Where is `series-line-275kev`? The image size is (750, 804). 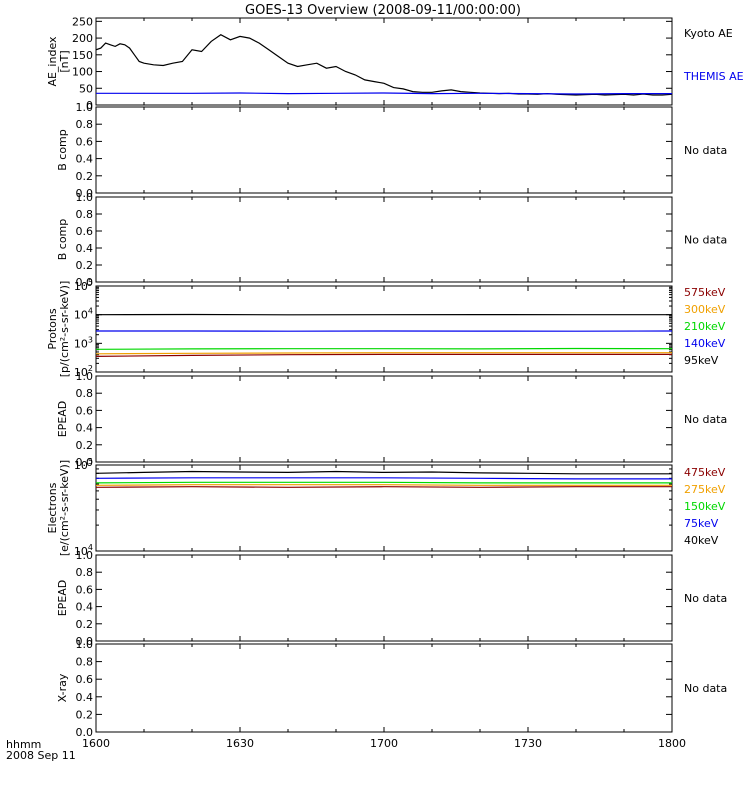
series-line-275kev is located at coordinates (384, 485).